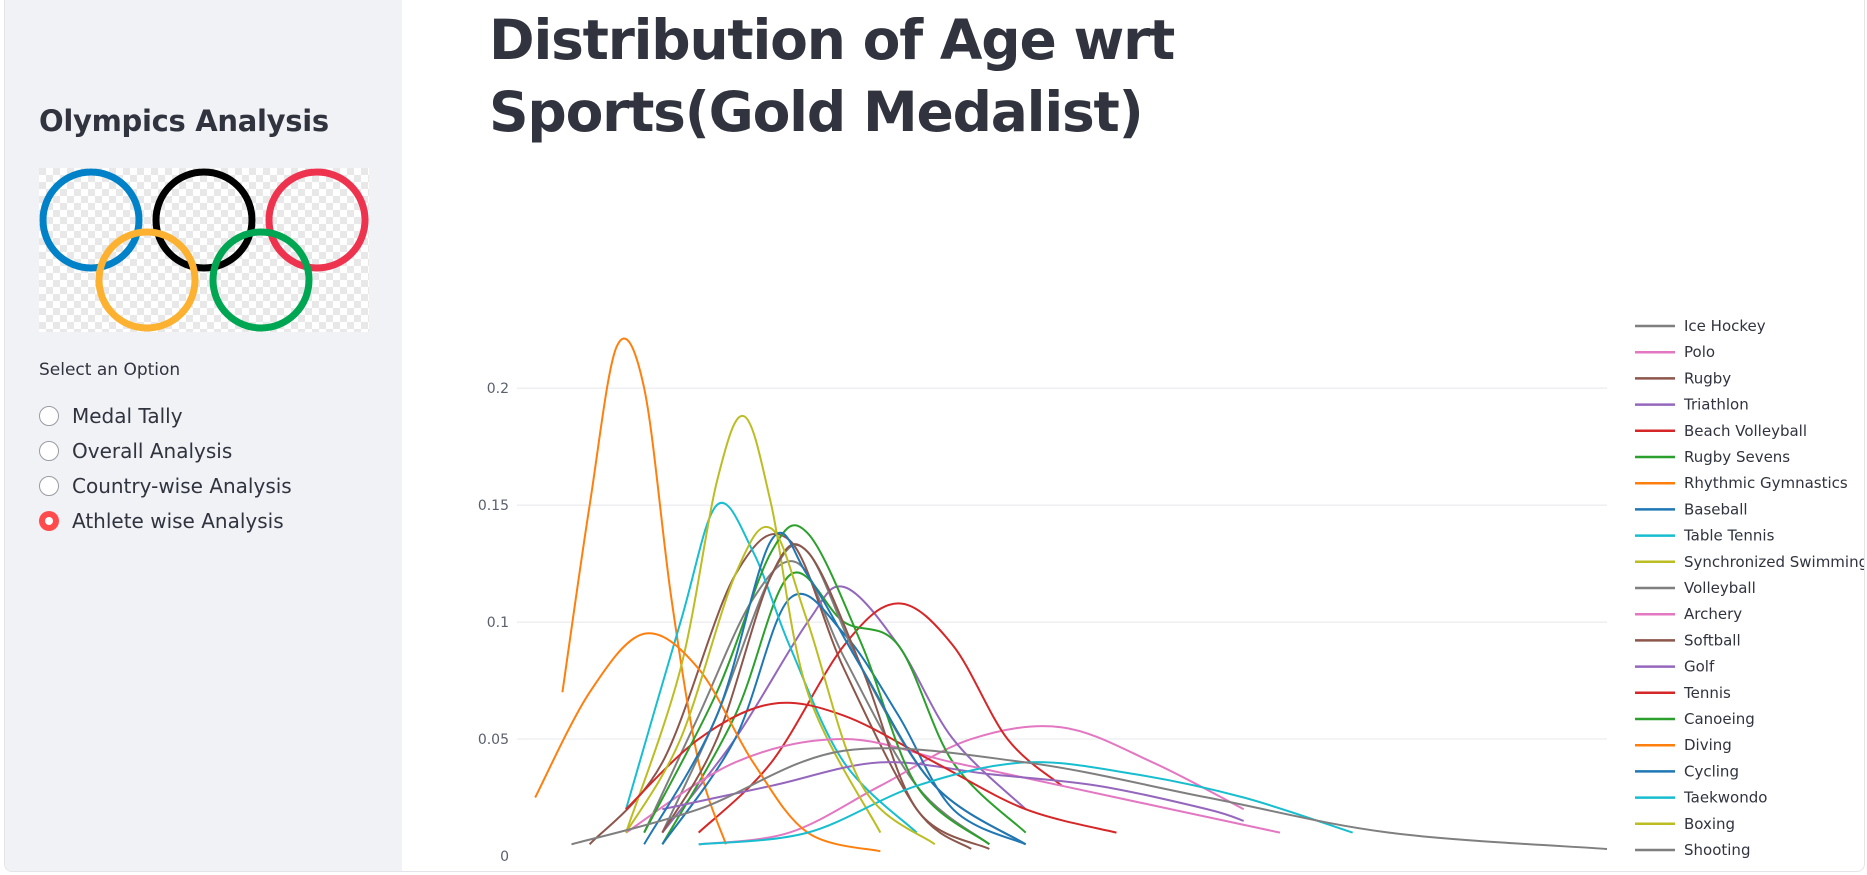 The width and height of the screenshot is (1867, 875). I want to click on radio-option-label: Country-wise Analysis, so click(182, 485).